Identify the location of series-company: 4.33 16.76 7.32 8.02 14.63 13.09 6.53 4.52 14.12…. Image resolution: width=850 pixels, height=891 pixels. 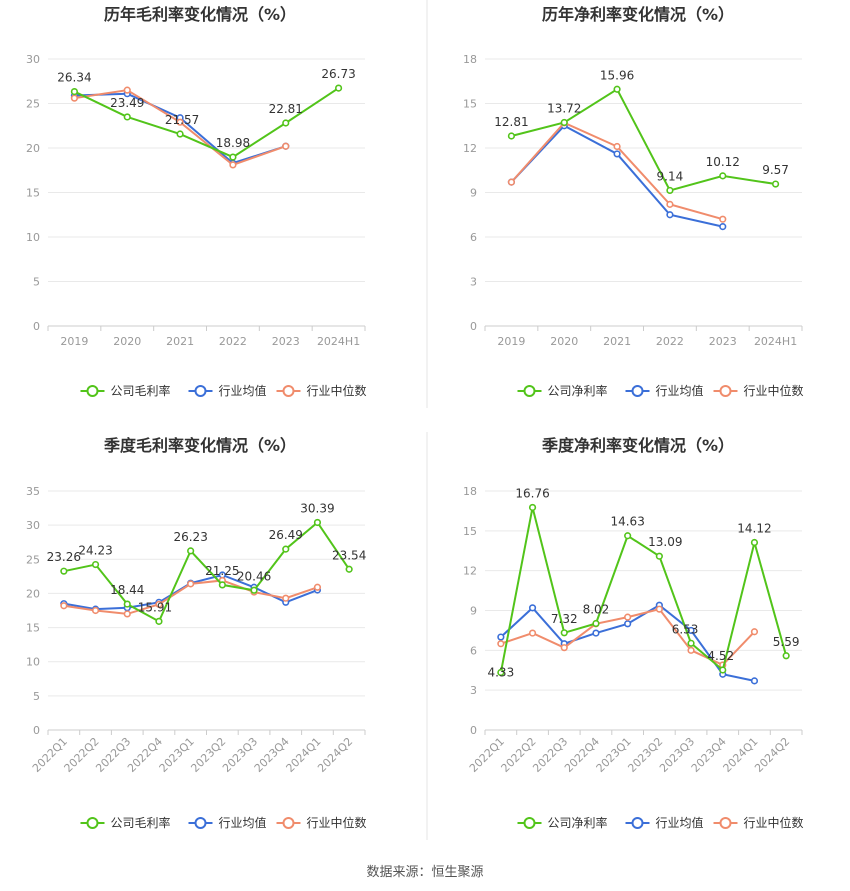
(643, 582).